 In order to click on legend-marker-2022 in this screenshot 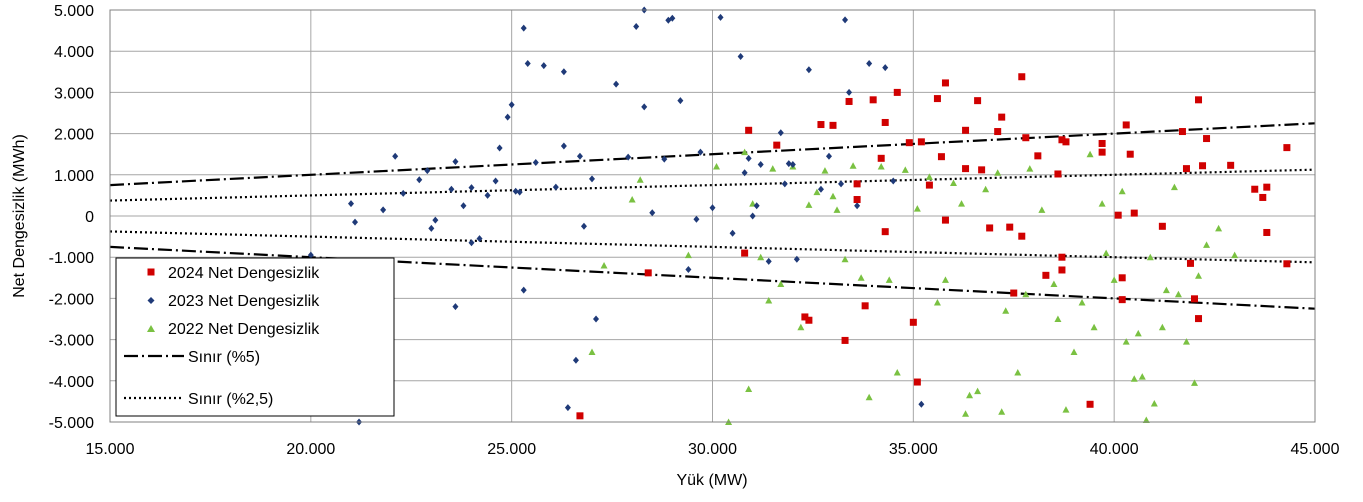, I will do `click(151, 328)`.